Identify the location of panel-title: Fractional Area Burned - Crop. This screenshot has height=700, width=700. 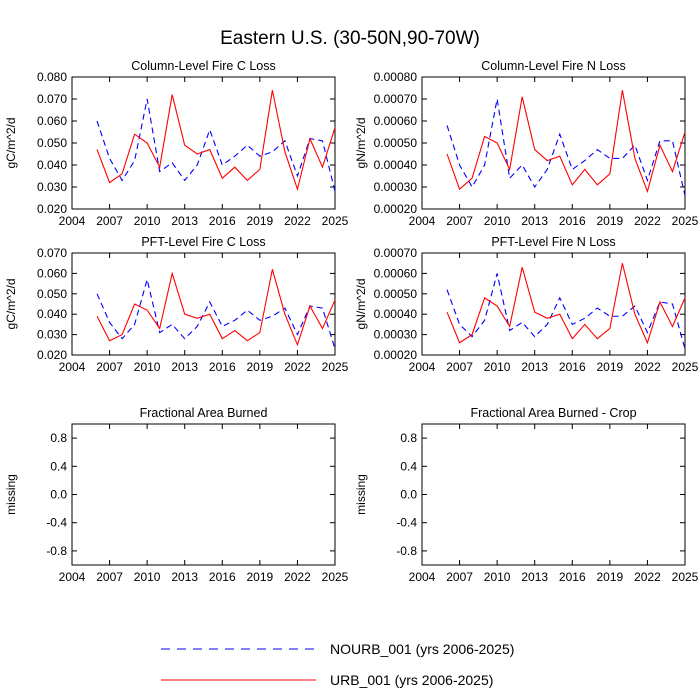
(553, 413).